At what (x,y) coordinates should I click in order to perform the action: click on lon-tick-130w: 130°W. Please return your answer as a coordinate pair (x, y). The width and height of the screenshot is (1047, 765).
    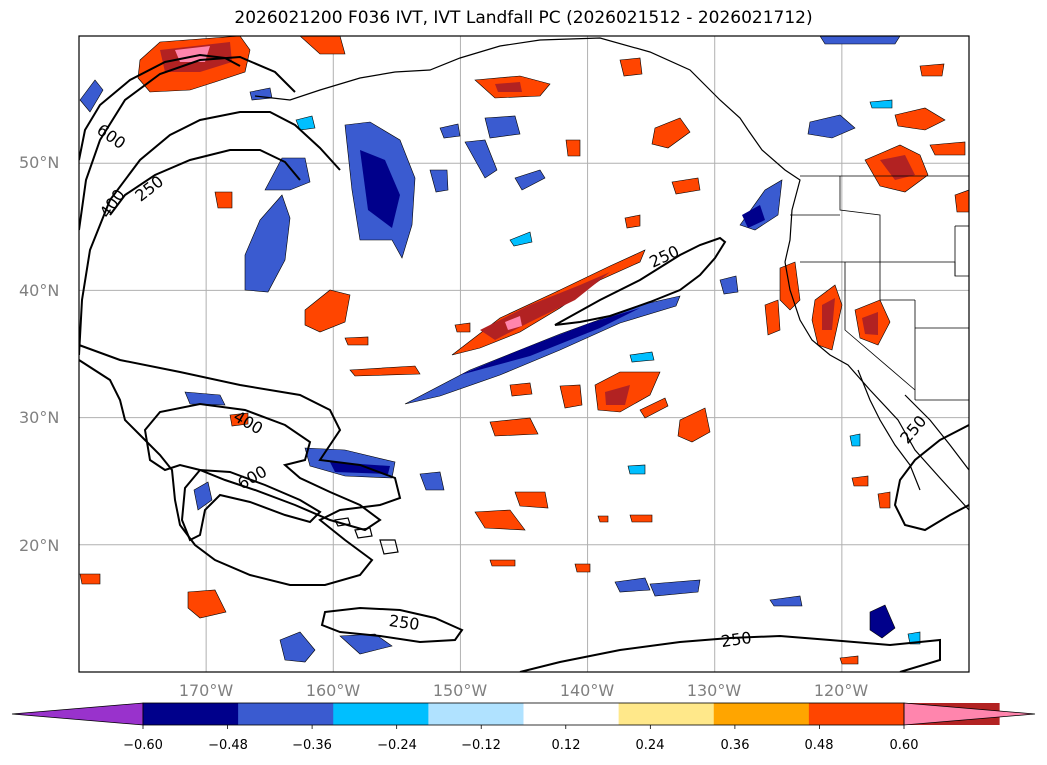
    Looking at the image, I should click on (714, 690).